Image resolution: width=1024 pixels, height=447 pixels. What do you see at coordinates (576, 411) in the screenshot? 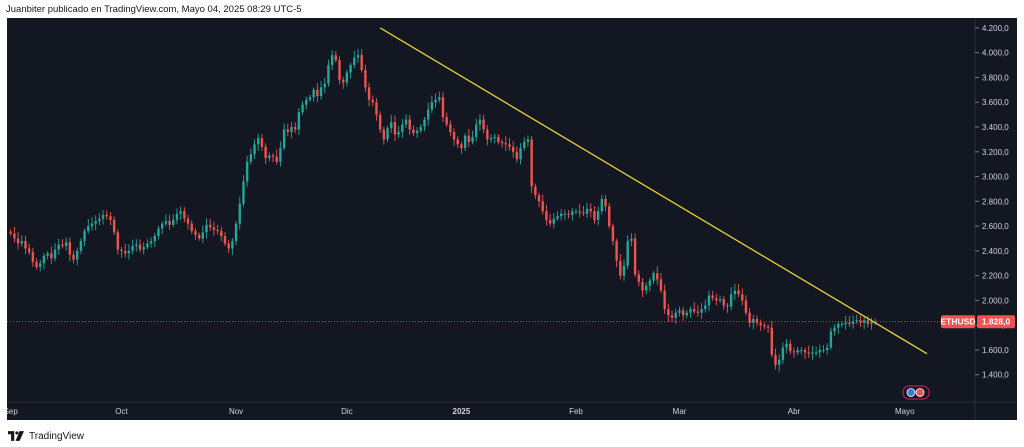
I see `x-tick-label: Feb` at bounding box center [576, 411].